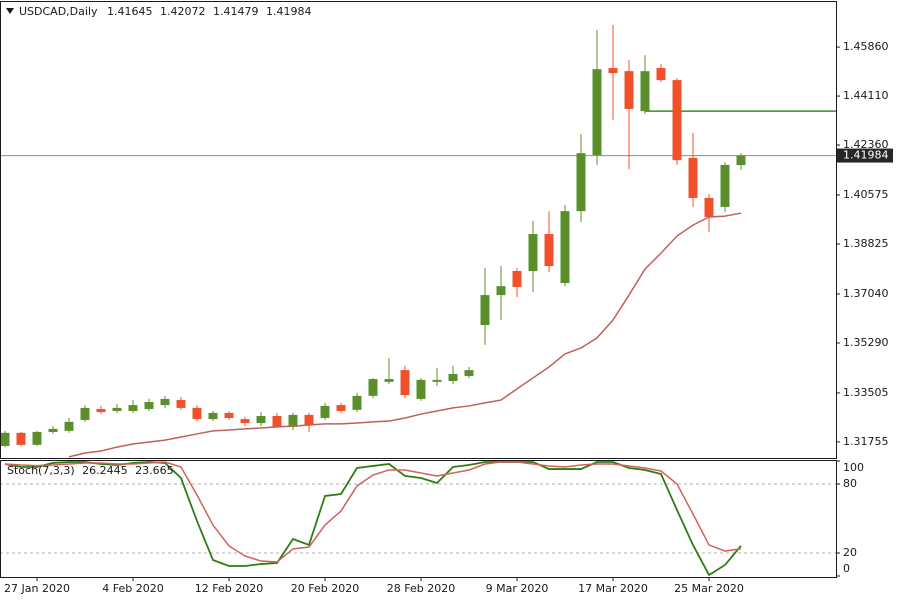 The width and height of the screenshot is (900, 600). I want to click on time-label: 27 Jan 2020, so click(37, 588).